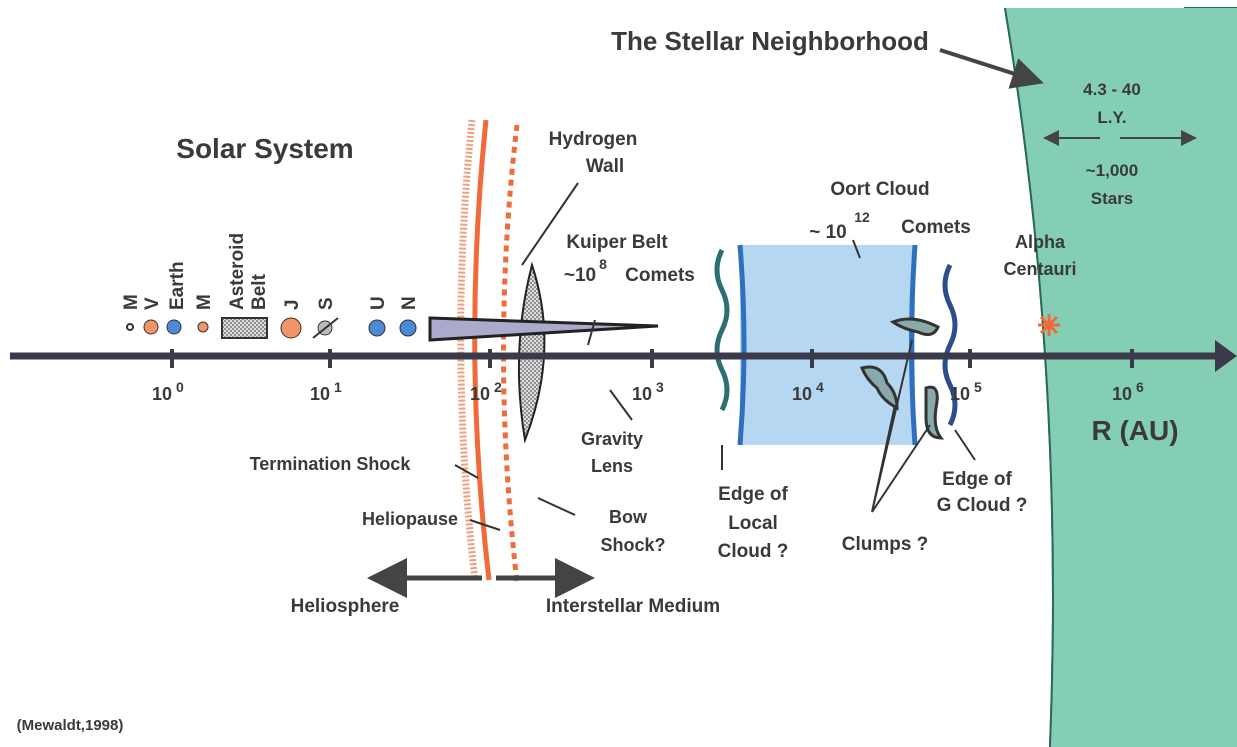 Image resolution: width=1237 pixels, height=747 pixels. What do you see at coordinates (593, 139) in the screenshot?
I see `label: Hydrogen` at bounding box center [593, 139].